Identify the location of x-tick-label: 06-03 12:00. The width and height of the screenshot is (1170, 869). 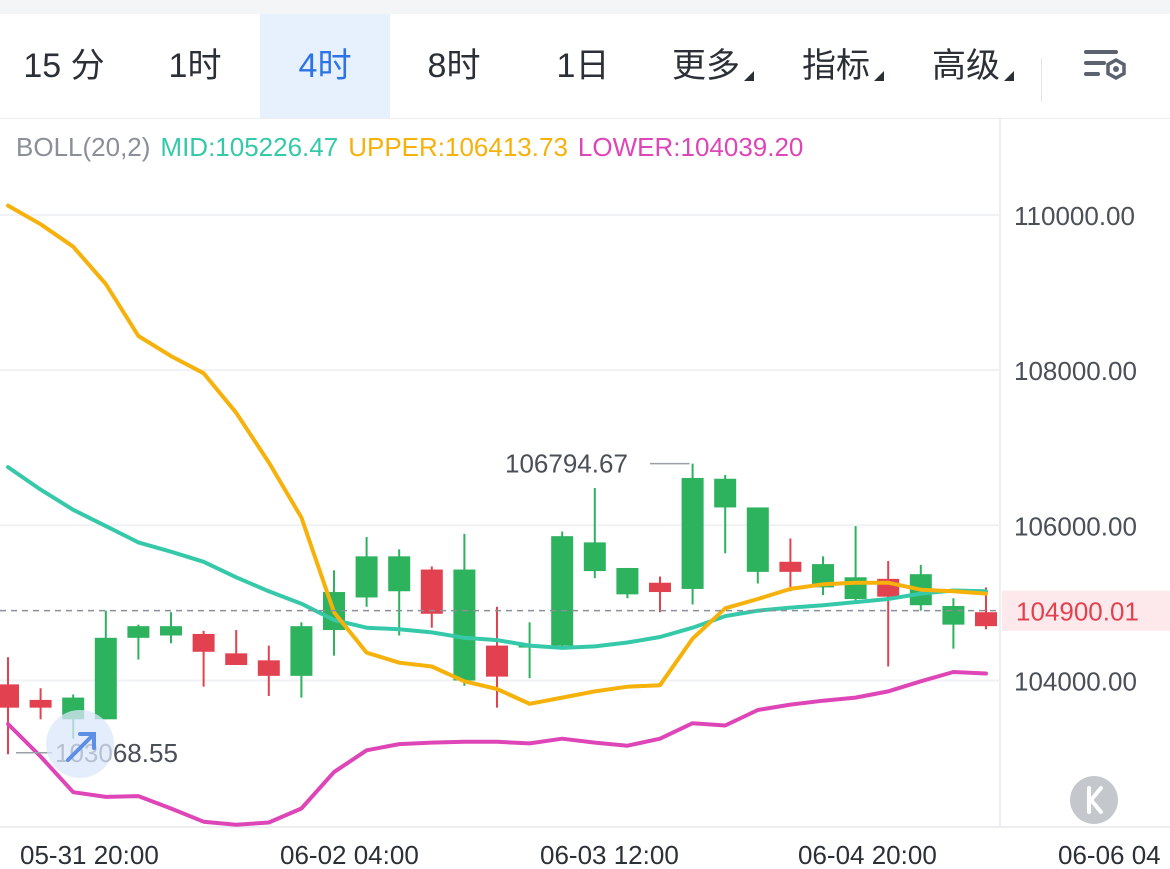
(609, 854).